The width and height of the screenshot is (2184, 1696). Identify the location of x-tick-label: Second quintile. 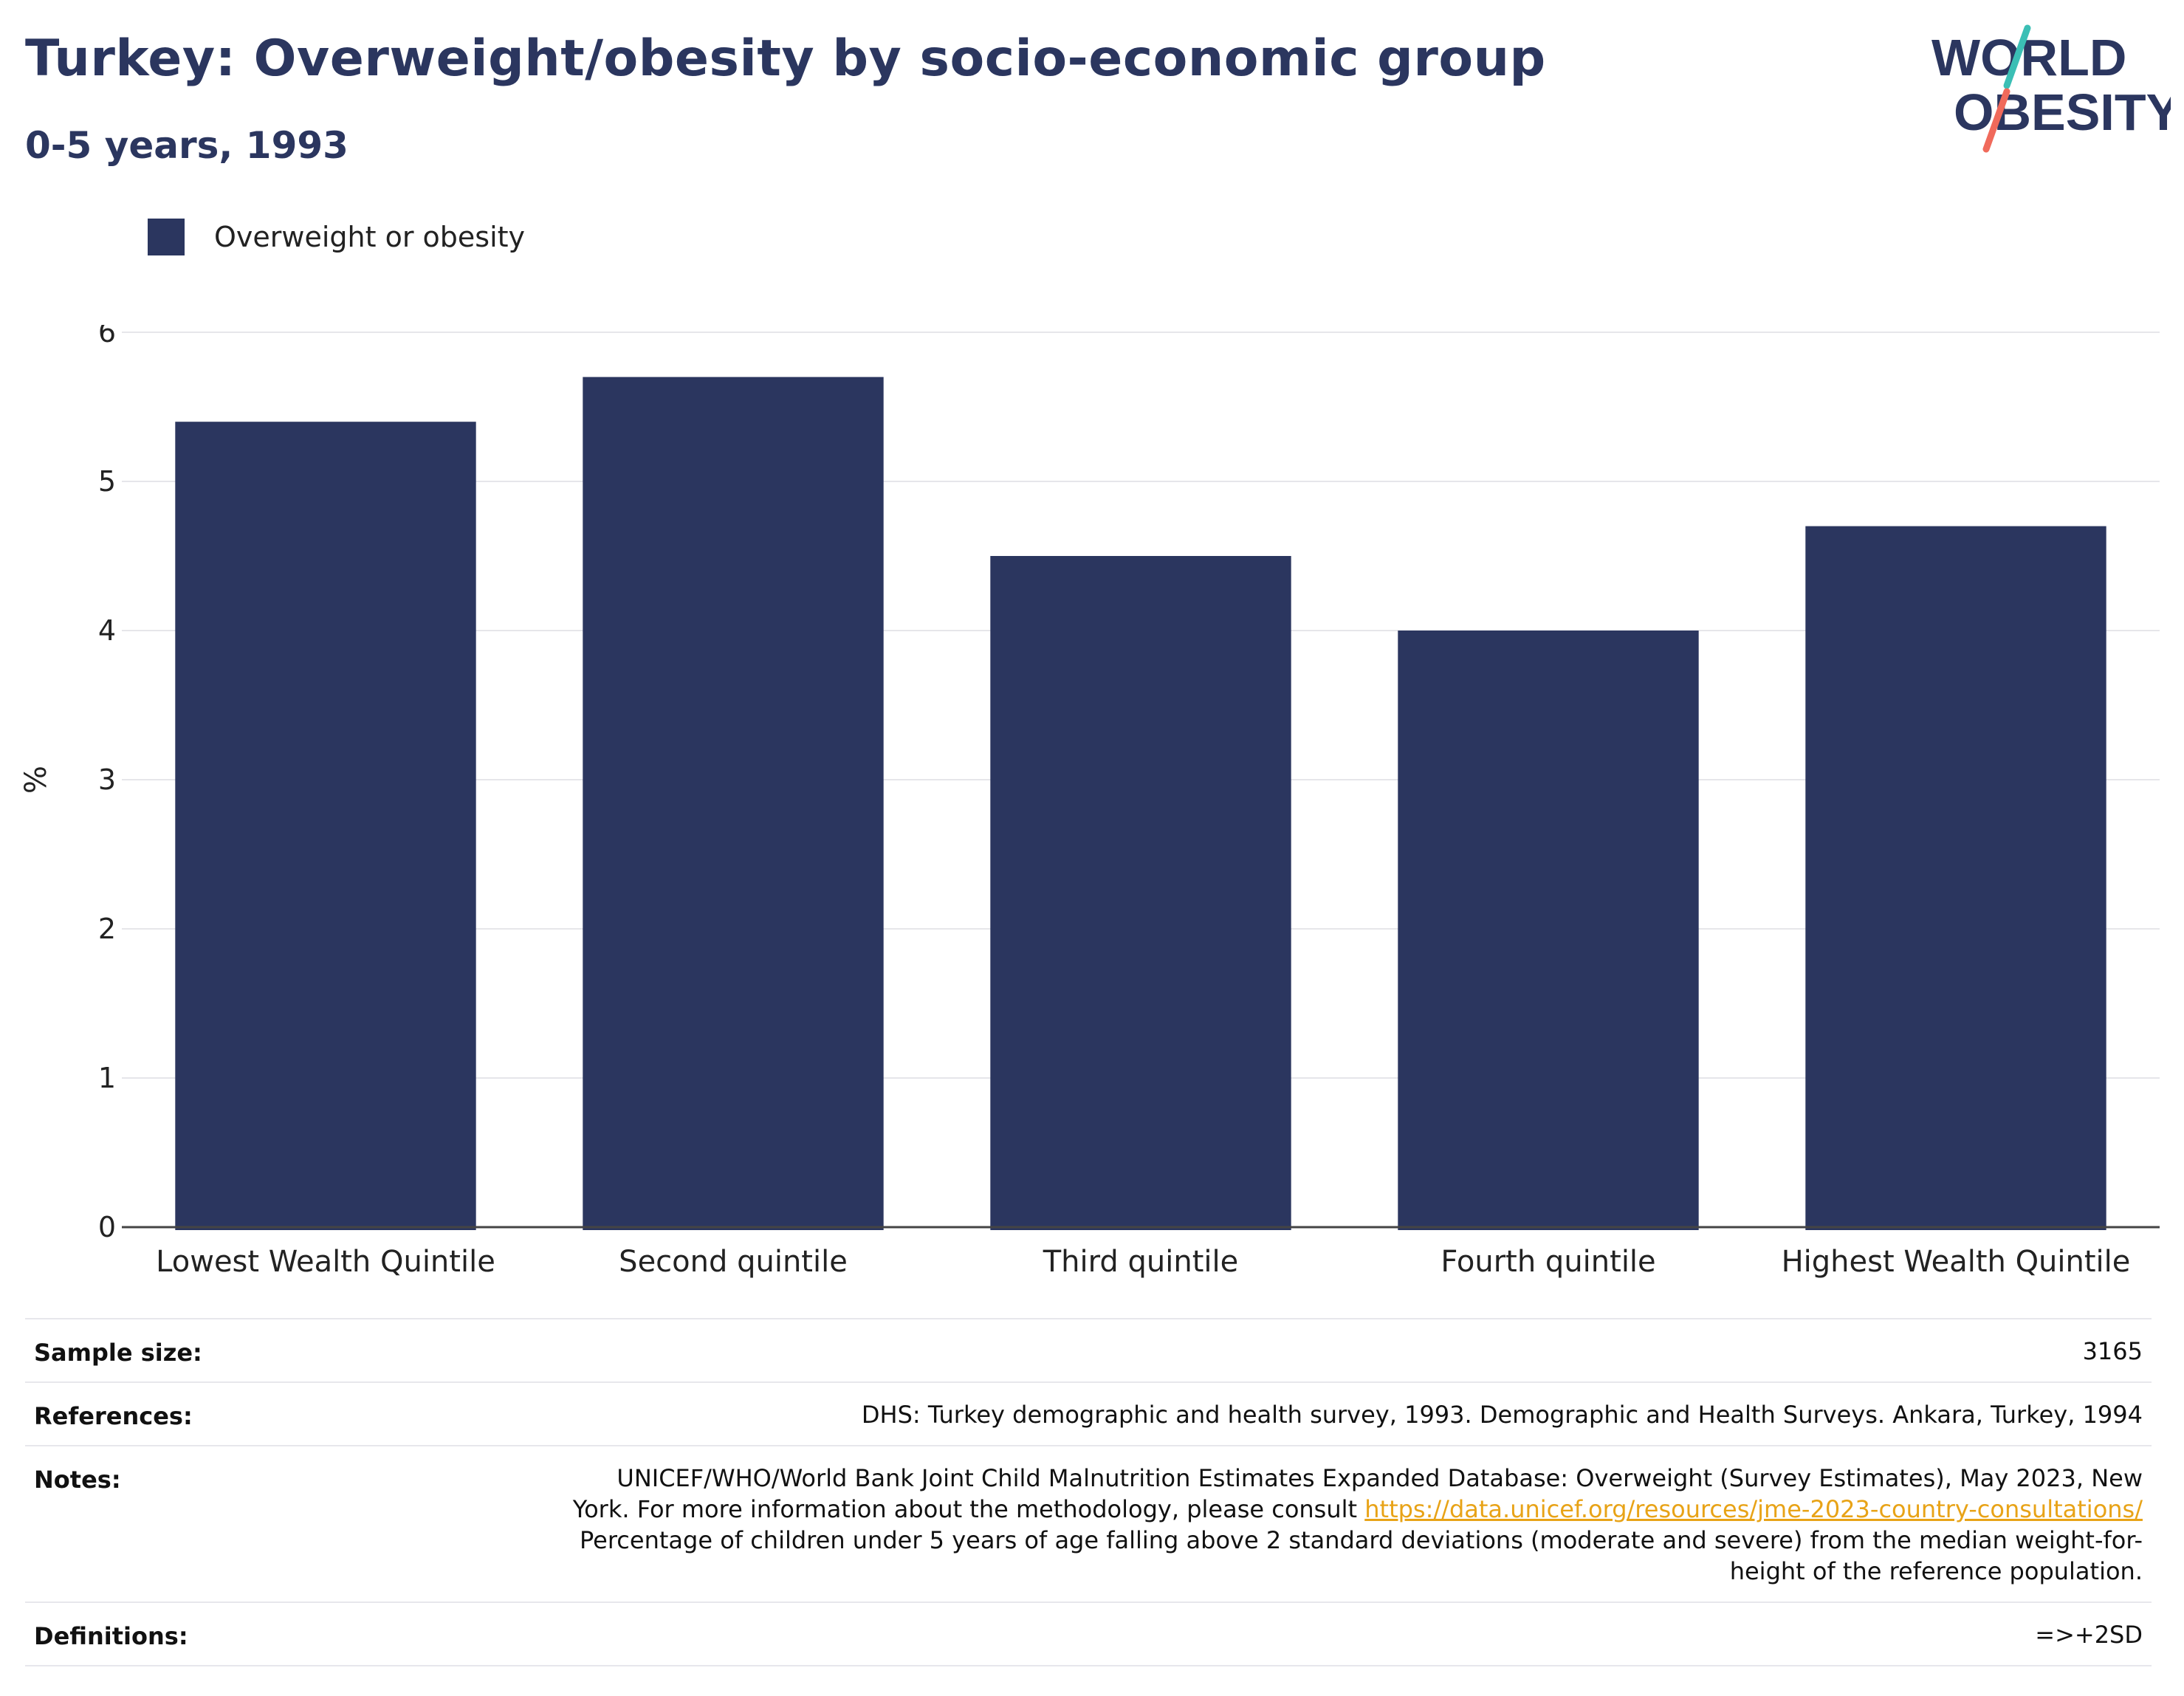
(734, 1262).